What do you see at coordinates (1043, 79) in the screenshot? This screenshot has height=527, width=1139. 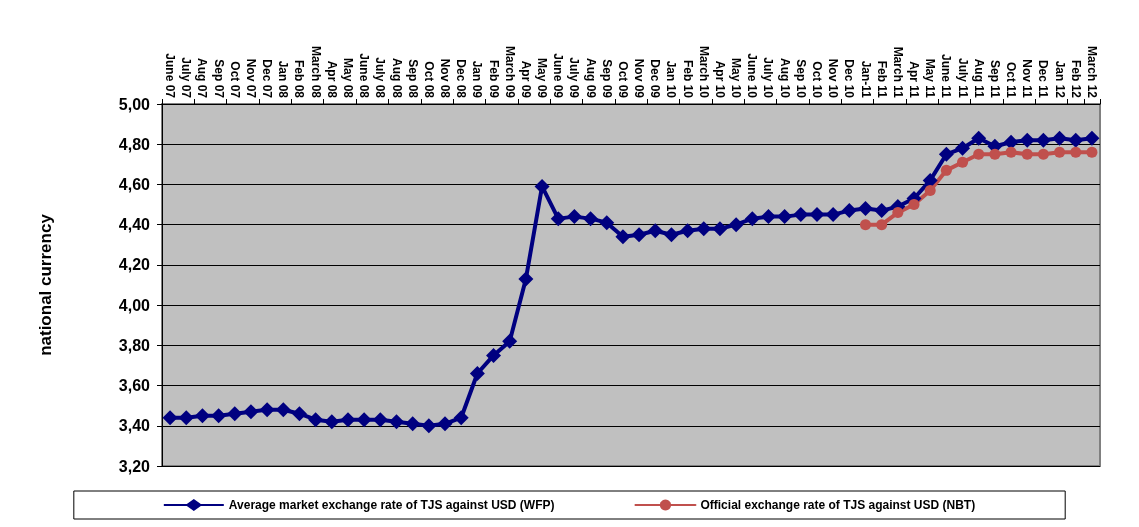 I see `x-tick-label: Dec 11` at bounding box center [1043, 79].